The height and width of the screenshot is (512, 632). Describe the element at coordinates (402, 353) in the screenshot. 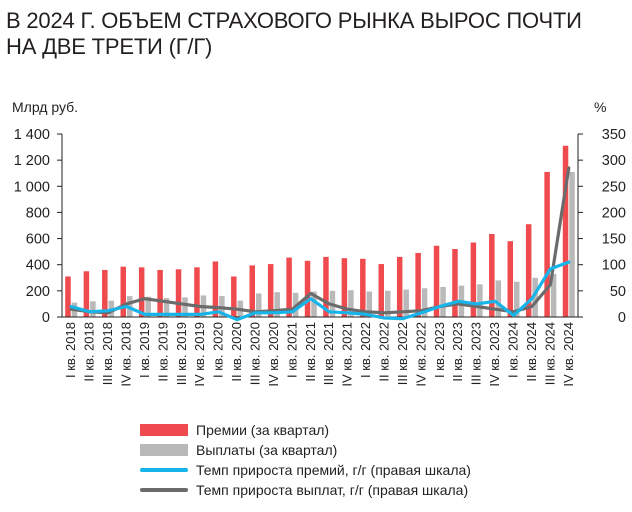

I see `x-axis-category-label: III кв. 2022` at that location.